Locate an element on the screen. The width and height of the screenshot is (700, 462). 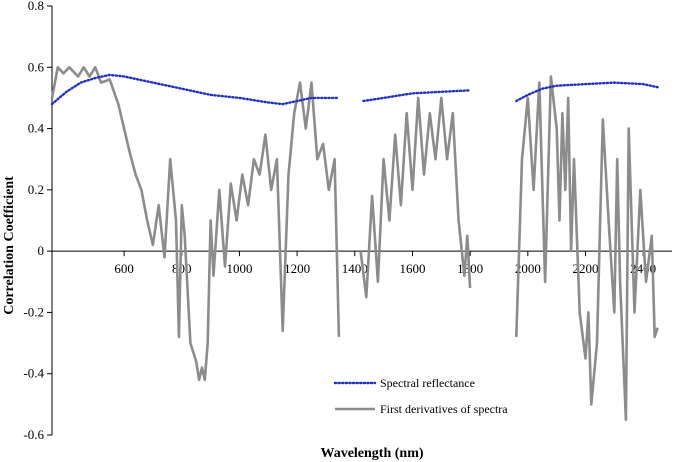
x-tick-label: 2000 is located at coordinates (528, 268).